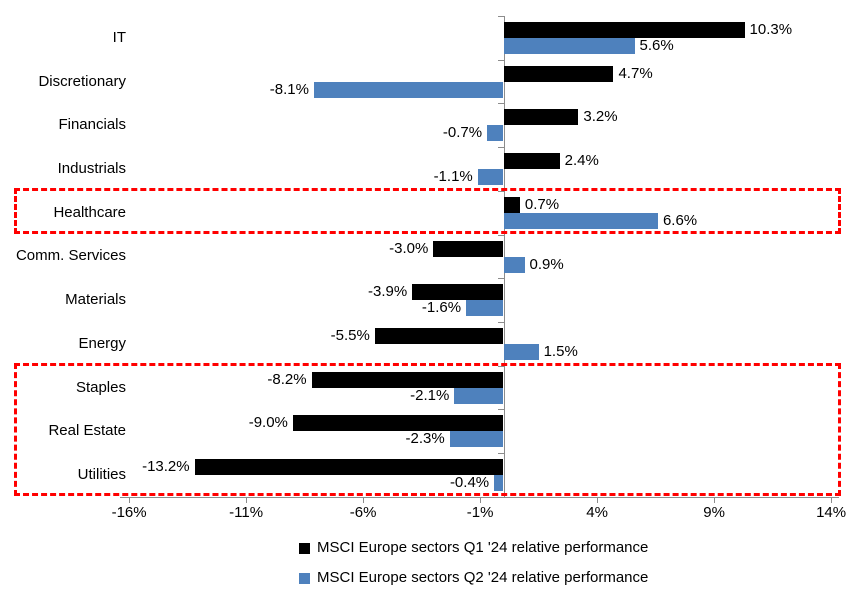 The image size is (852, 601). I want to click on x-axis-line, so click(479, 497).